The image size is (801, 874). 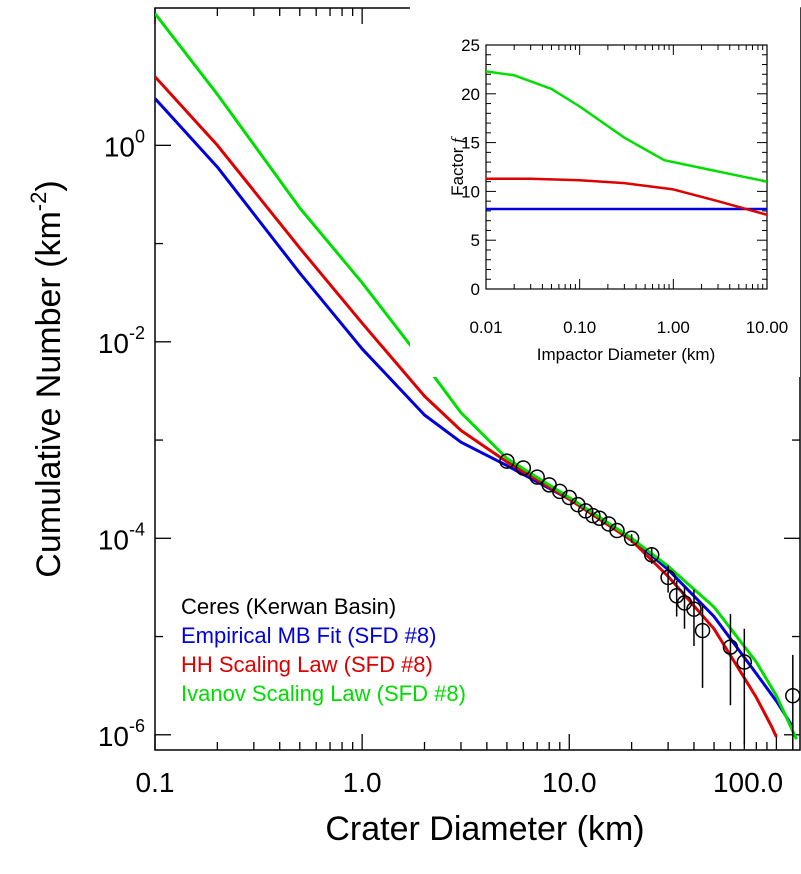 What do you see at coordinates (137, 726) in the screenshot?
I see `y-tick-label-exp: -6` at bounding box center [137, 726].